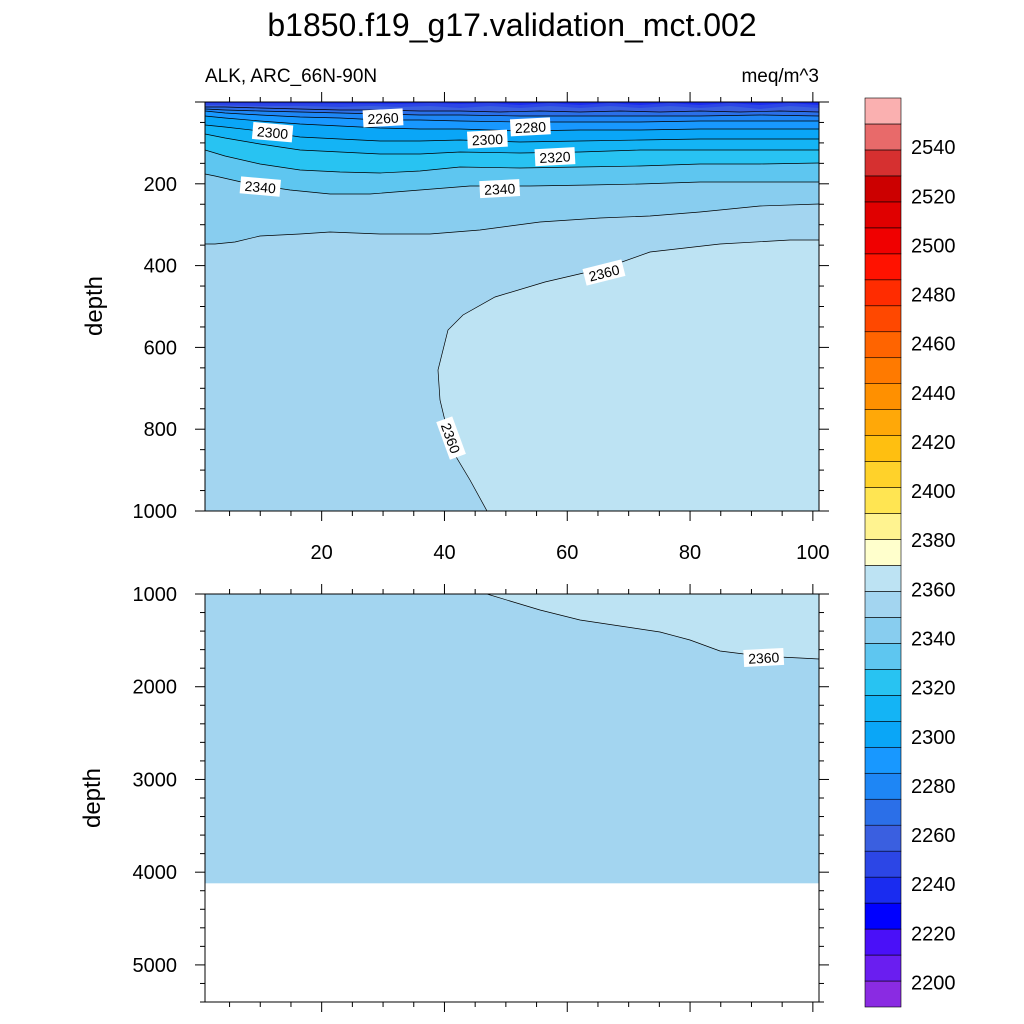 The image size is (1024, 1024). I want to click on x-tick-label: 40, so click(444, 553).